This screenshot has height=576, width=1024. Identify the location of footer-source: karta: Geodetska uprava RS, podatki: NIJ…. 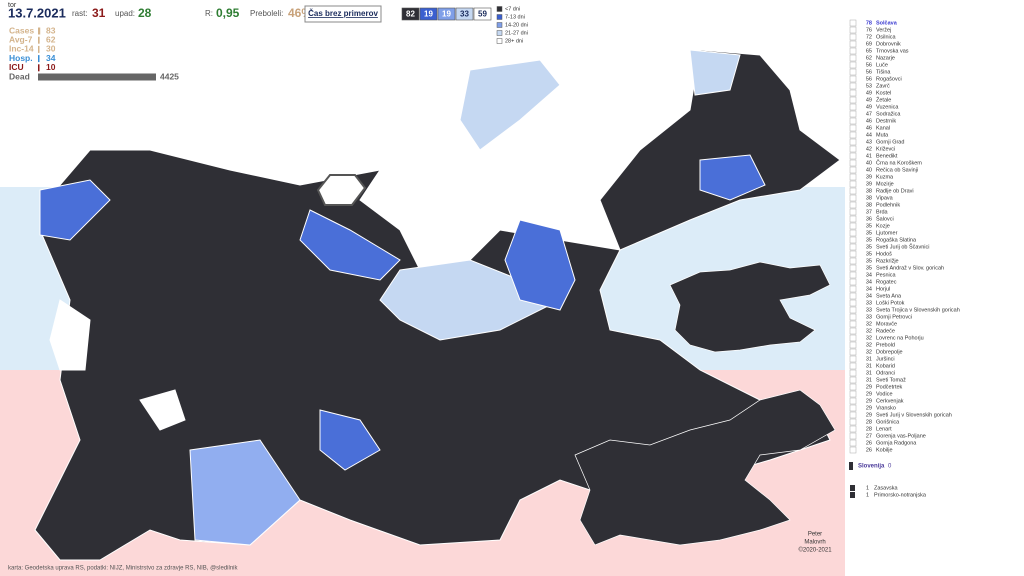
(123, 569).